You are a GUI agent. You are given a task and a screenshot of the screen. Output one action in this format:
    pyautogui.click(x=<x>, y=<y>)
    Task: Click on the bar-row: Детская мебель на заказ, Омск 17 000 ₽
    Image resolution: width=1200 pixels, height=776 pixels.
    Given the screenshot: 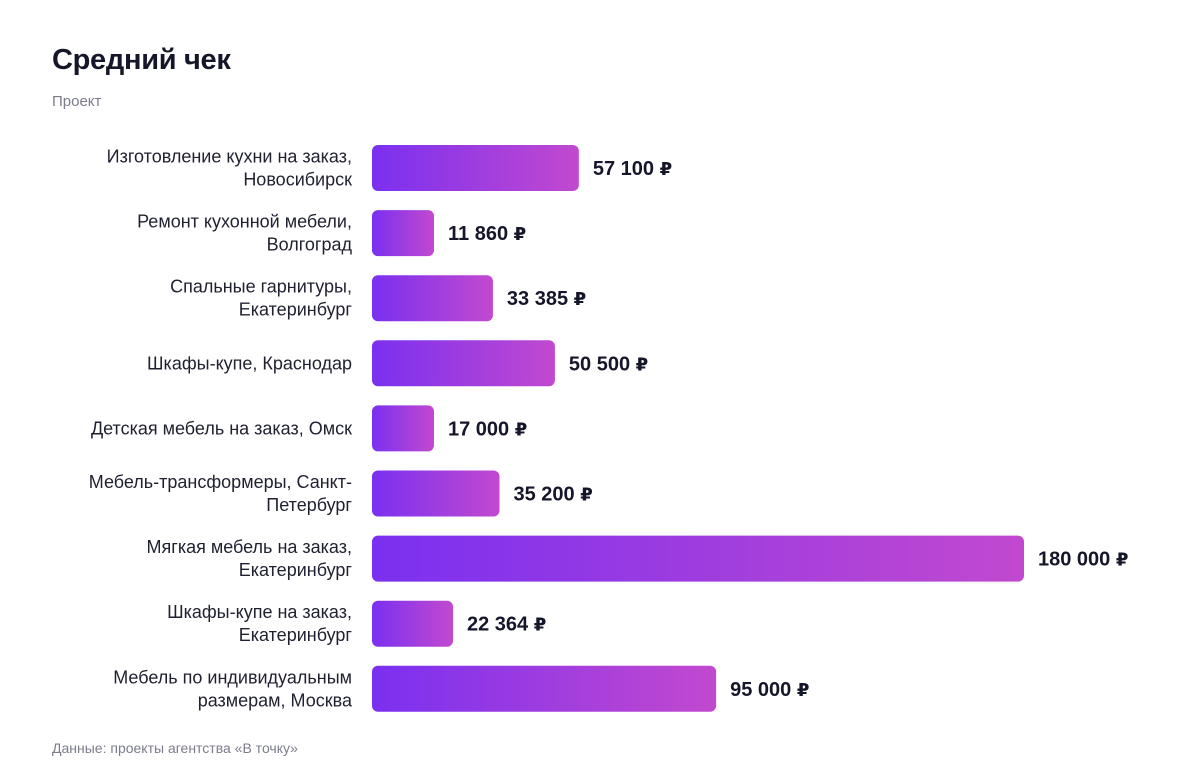 What is the action you would take?
    pyautogui.click(x=309, y=428)
    